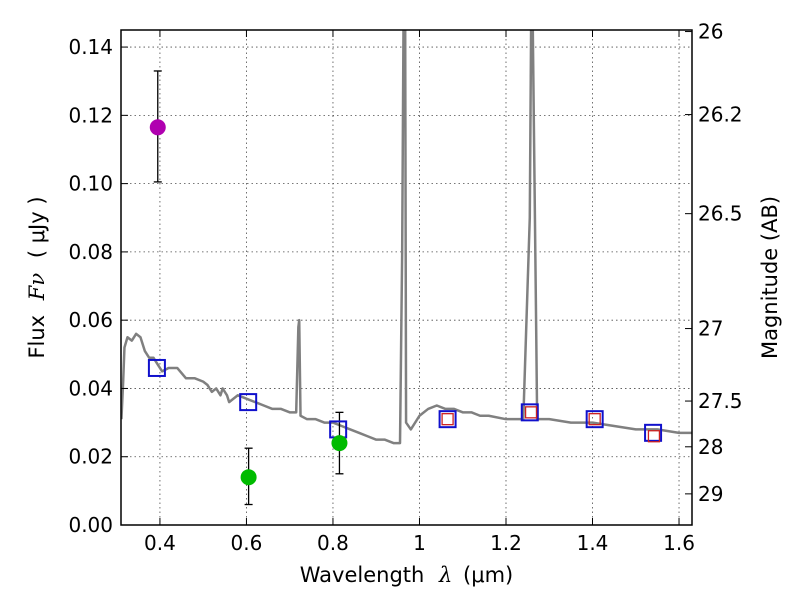 Image resolution: width=800 pixels, height=600 pixels. What do you see at coordinates (160, 543) in the screenshot?
I see `x-tick-label: 0.4` at bounding box center [160, 543].